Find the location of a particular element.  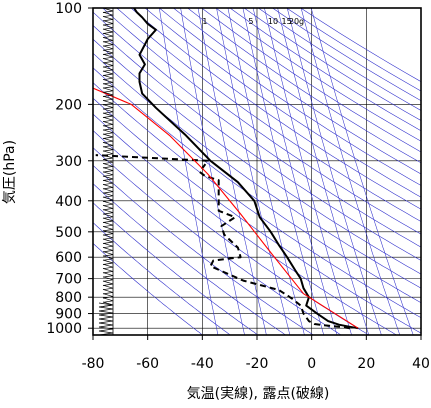

mixing-ratio-label: 5 is located at coordinates (250, 21).